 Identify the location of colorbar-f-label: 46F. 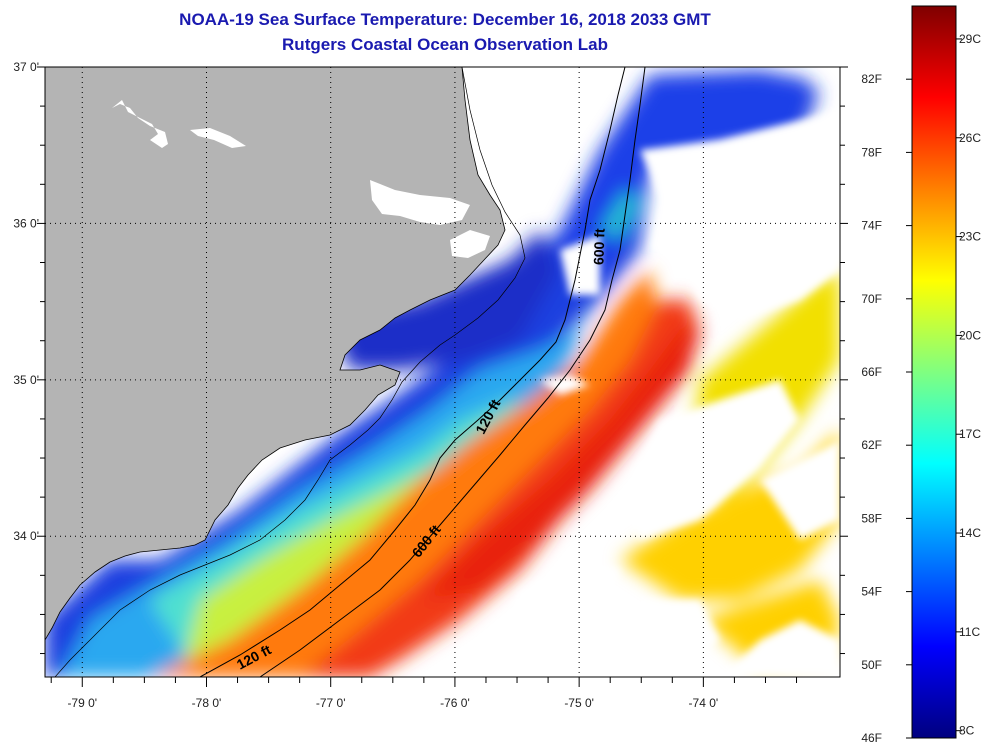
(871, 738).